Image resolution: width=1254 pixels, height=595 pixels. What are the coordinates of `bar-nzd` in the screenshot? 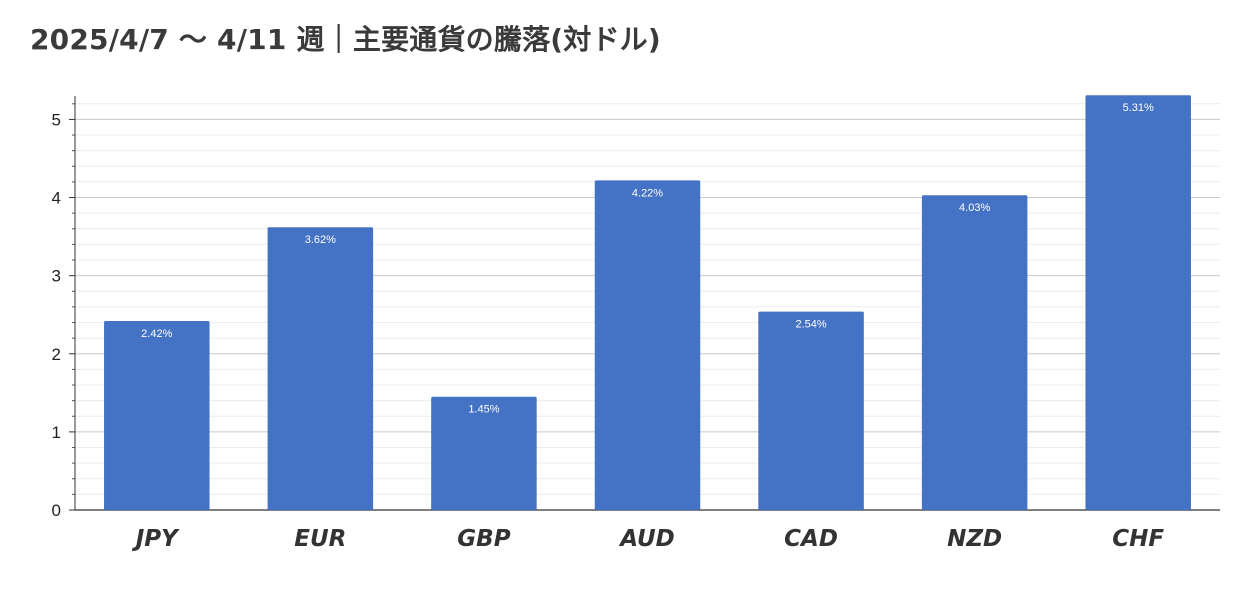 It's located at (974, 352).